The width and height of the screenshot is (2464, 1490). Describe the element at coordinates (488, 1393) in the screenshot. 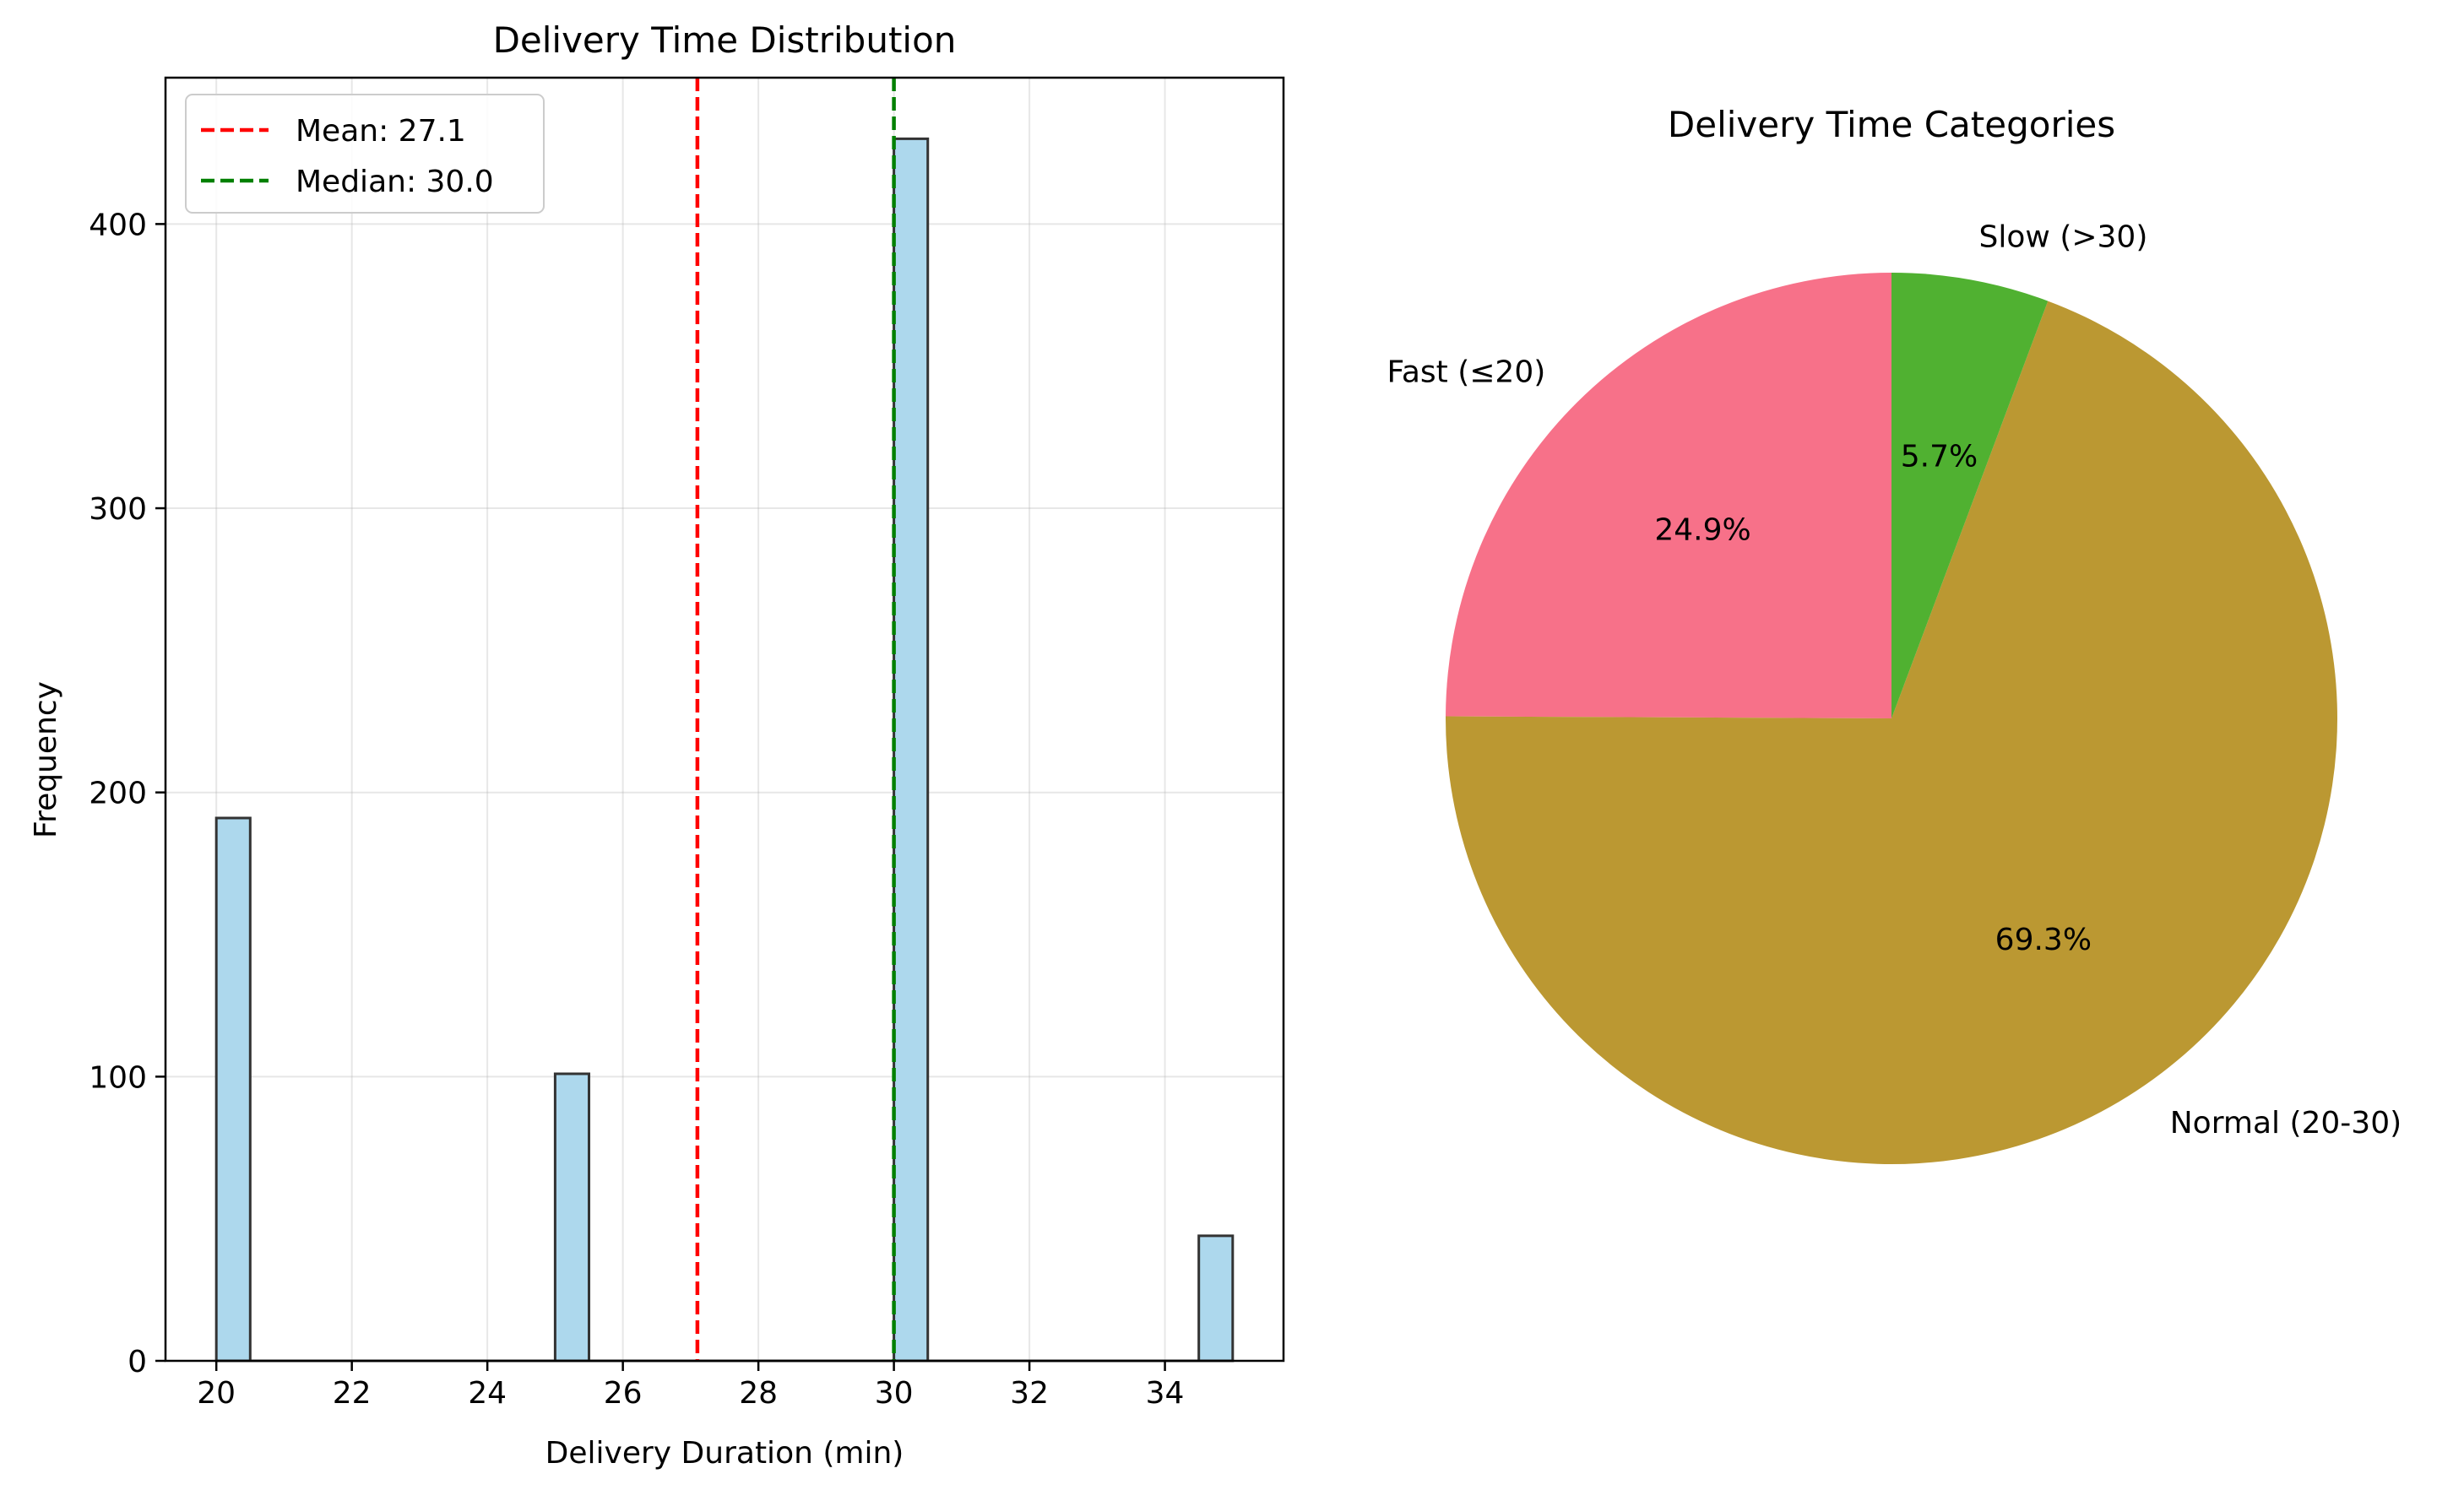

I see `x-tick-label: 24` at that location.